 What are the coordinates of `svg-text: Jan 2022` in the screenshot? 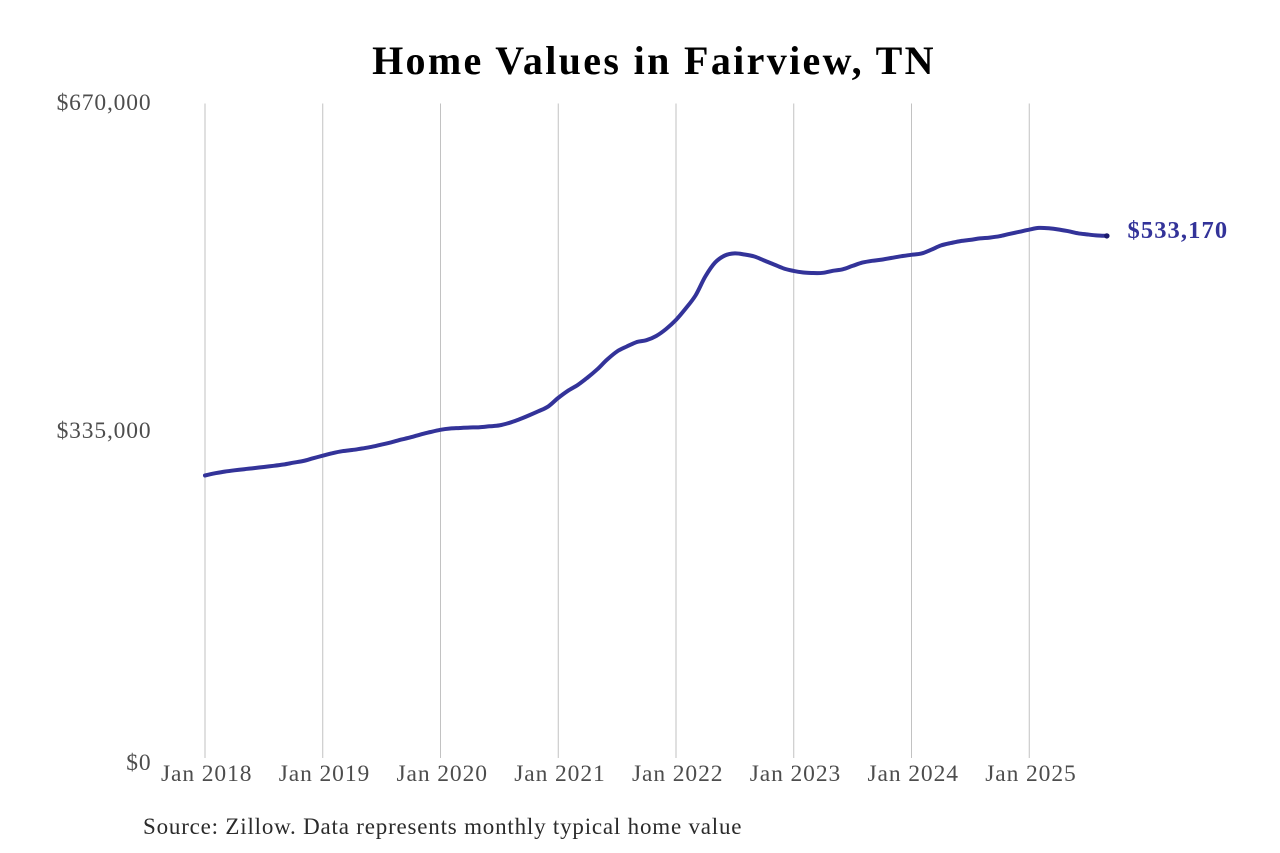 It's located at (677, 774).